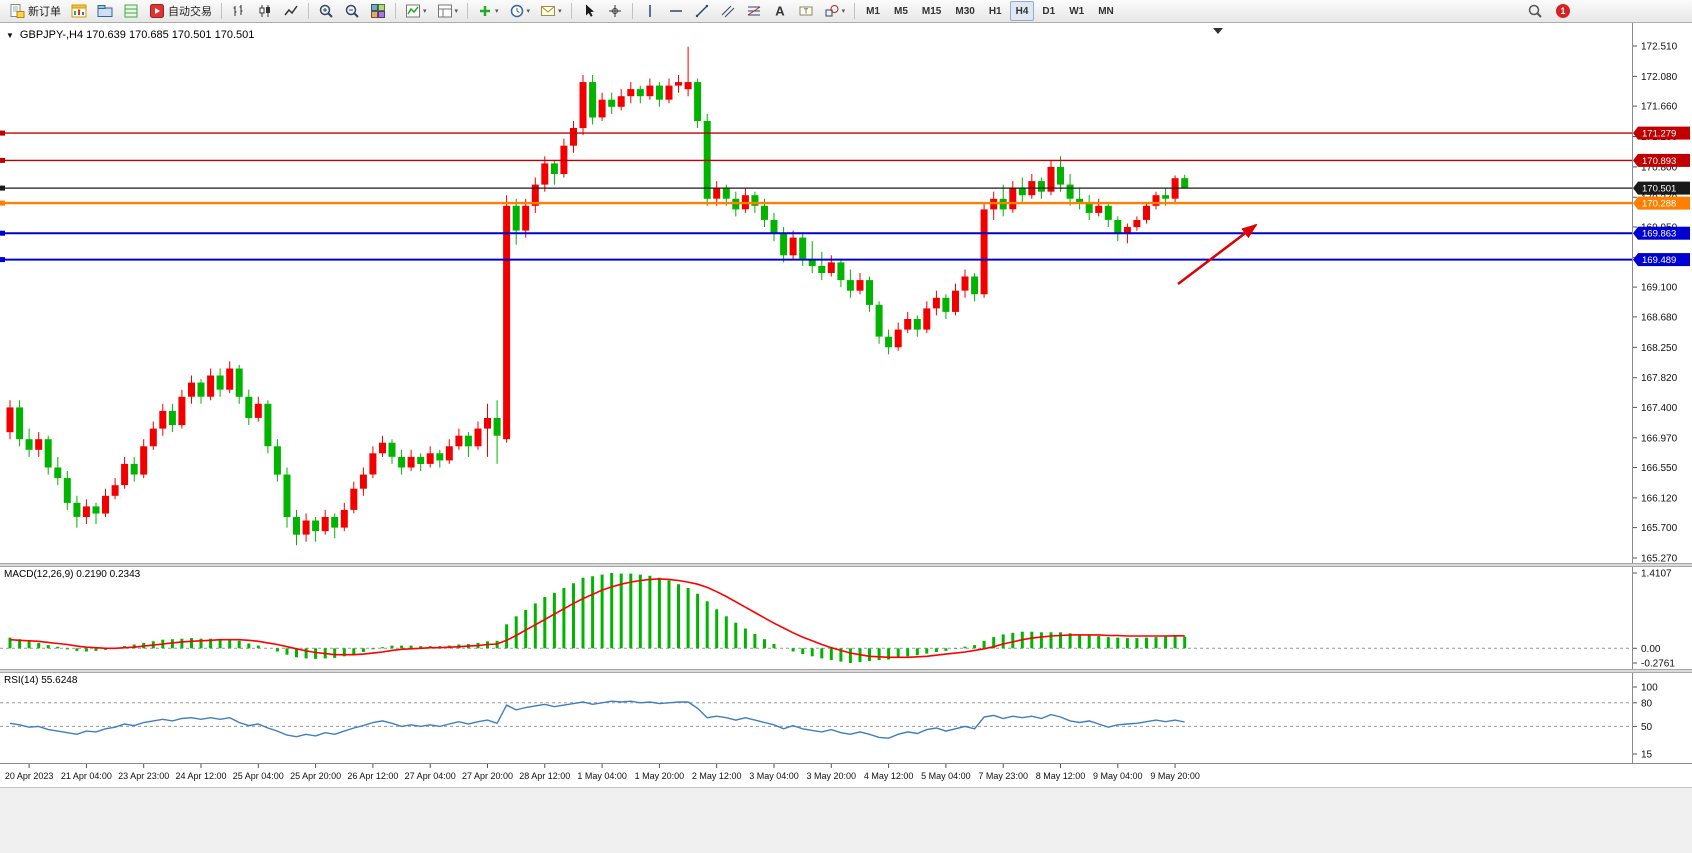 This screenshot has width=1692, height=853. Describe the element at coordinates (72, 574) in the screenshot. I see `macd-label: MACD(12,26,9) 0.2190 0.2343` at that location.